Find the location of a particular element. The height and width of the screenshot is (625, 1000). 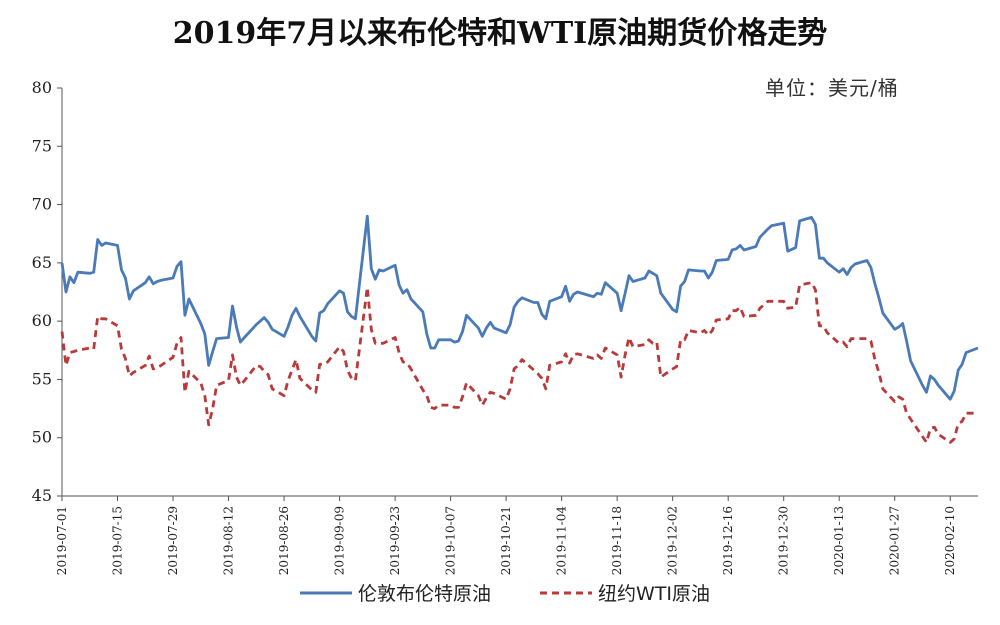

legend: 伦敦布伦特原油 纽约WTI原油 is located at coordinates (520, 595).